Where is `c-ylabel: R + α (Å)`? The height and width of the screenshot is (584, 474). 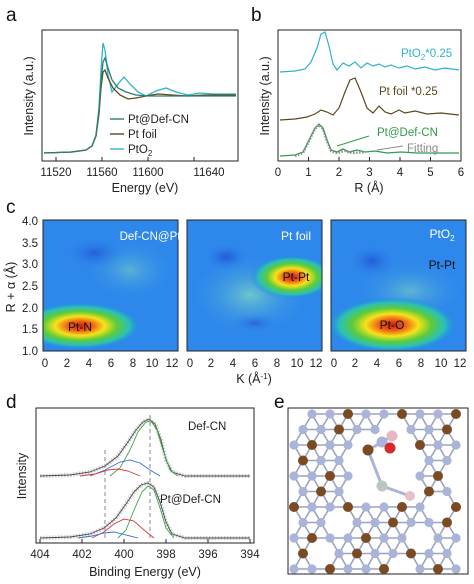
c-ylabel: R + α (Å) is located at coordinates (10, 287).